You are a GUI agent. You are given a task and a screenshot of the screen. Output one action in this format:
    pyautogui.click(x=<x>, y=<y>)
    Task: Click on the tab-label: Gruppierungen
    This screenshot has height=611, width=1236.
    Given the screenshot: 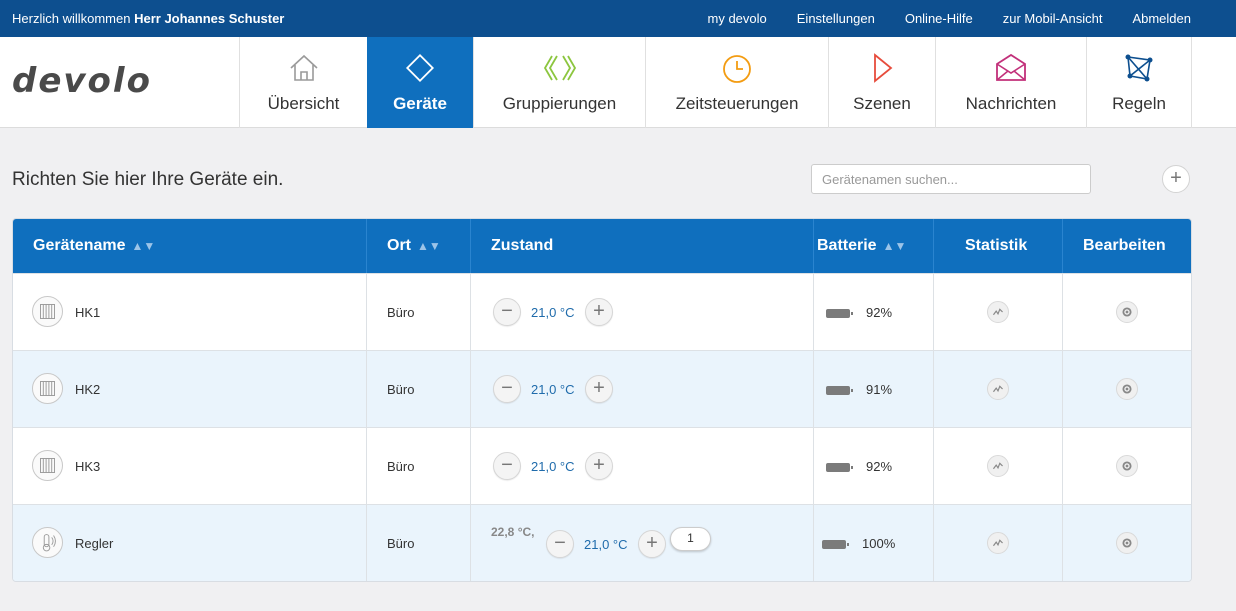 What is the action you would take?
    pyautogui.click(x=559, y=103)
    